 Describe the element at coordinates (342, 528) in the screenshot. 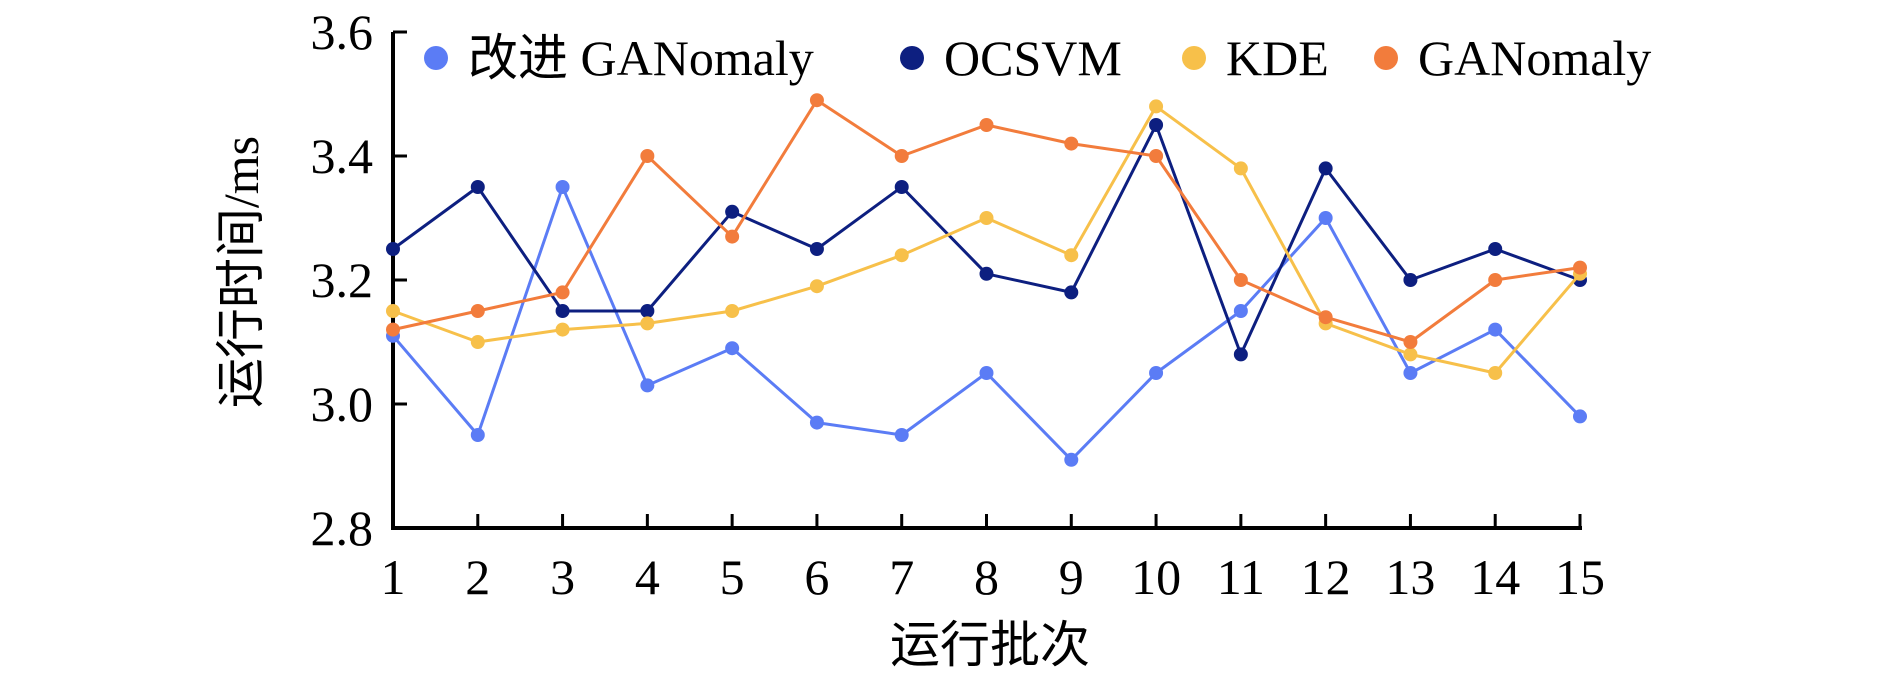

I see `y-tick-label: 2.8` at that location.